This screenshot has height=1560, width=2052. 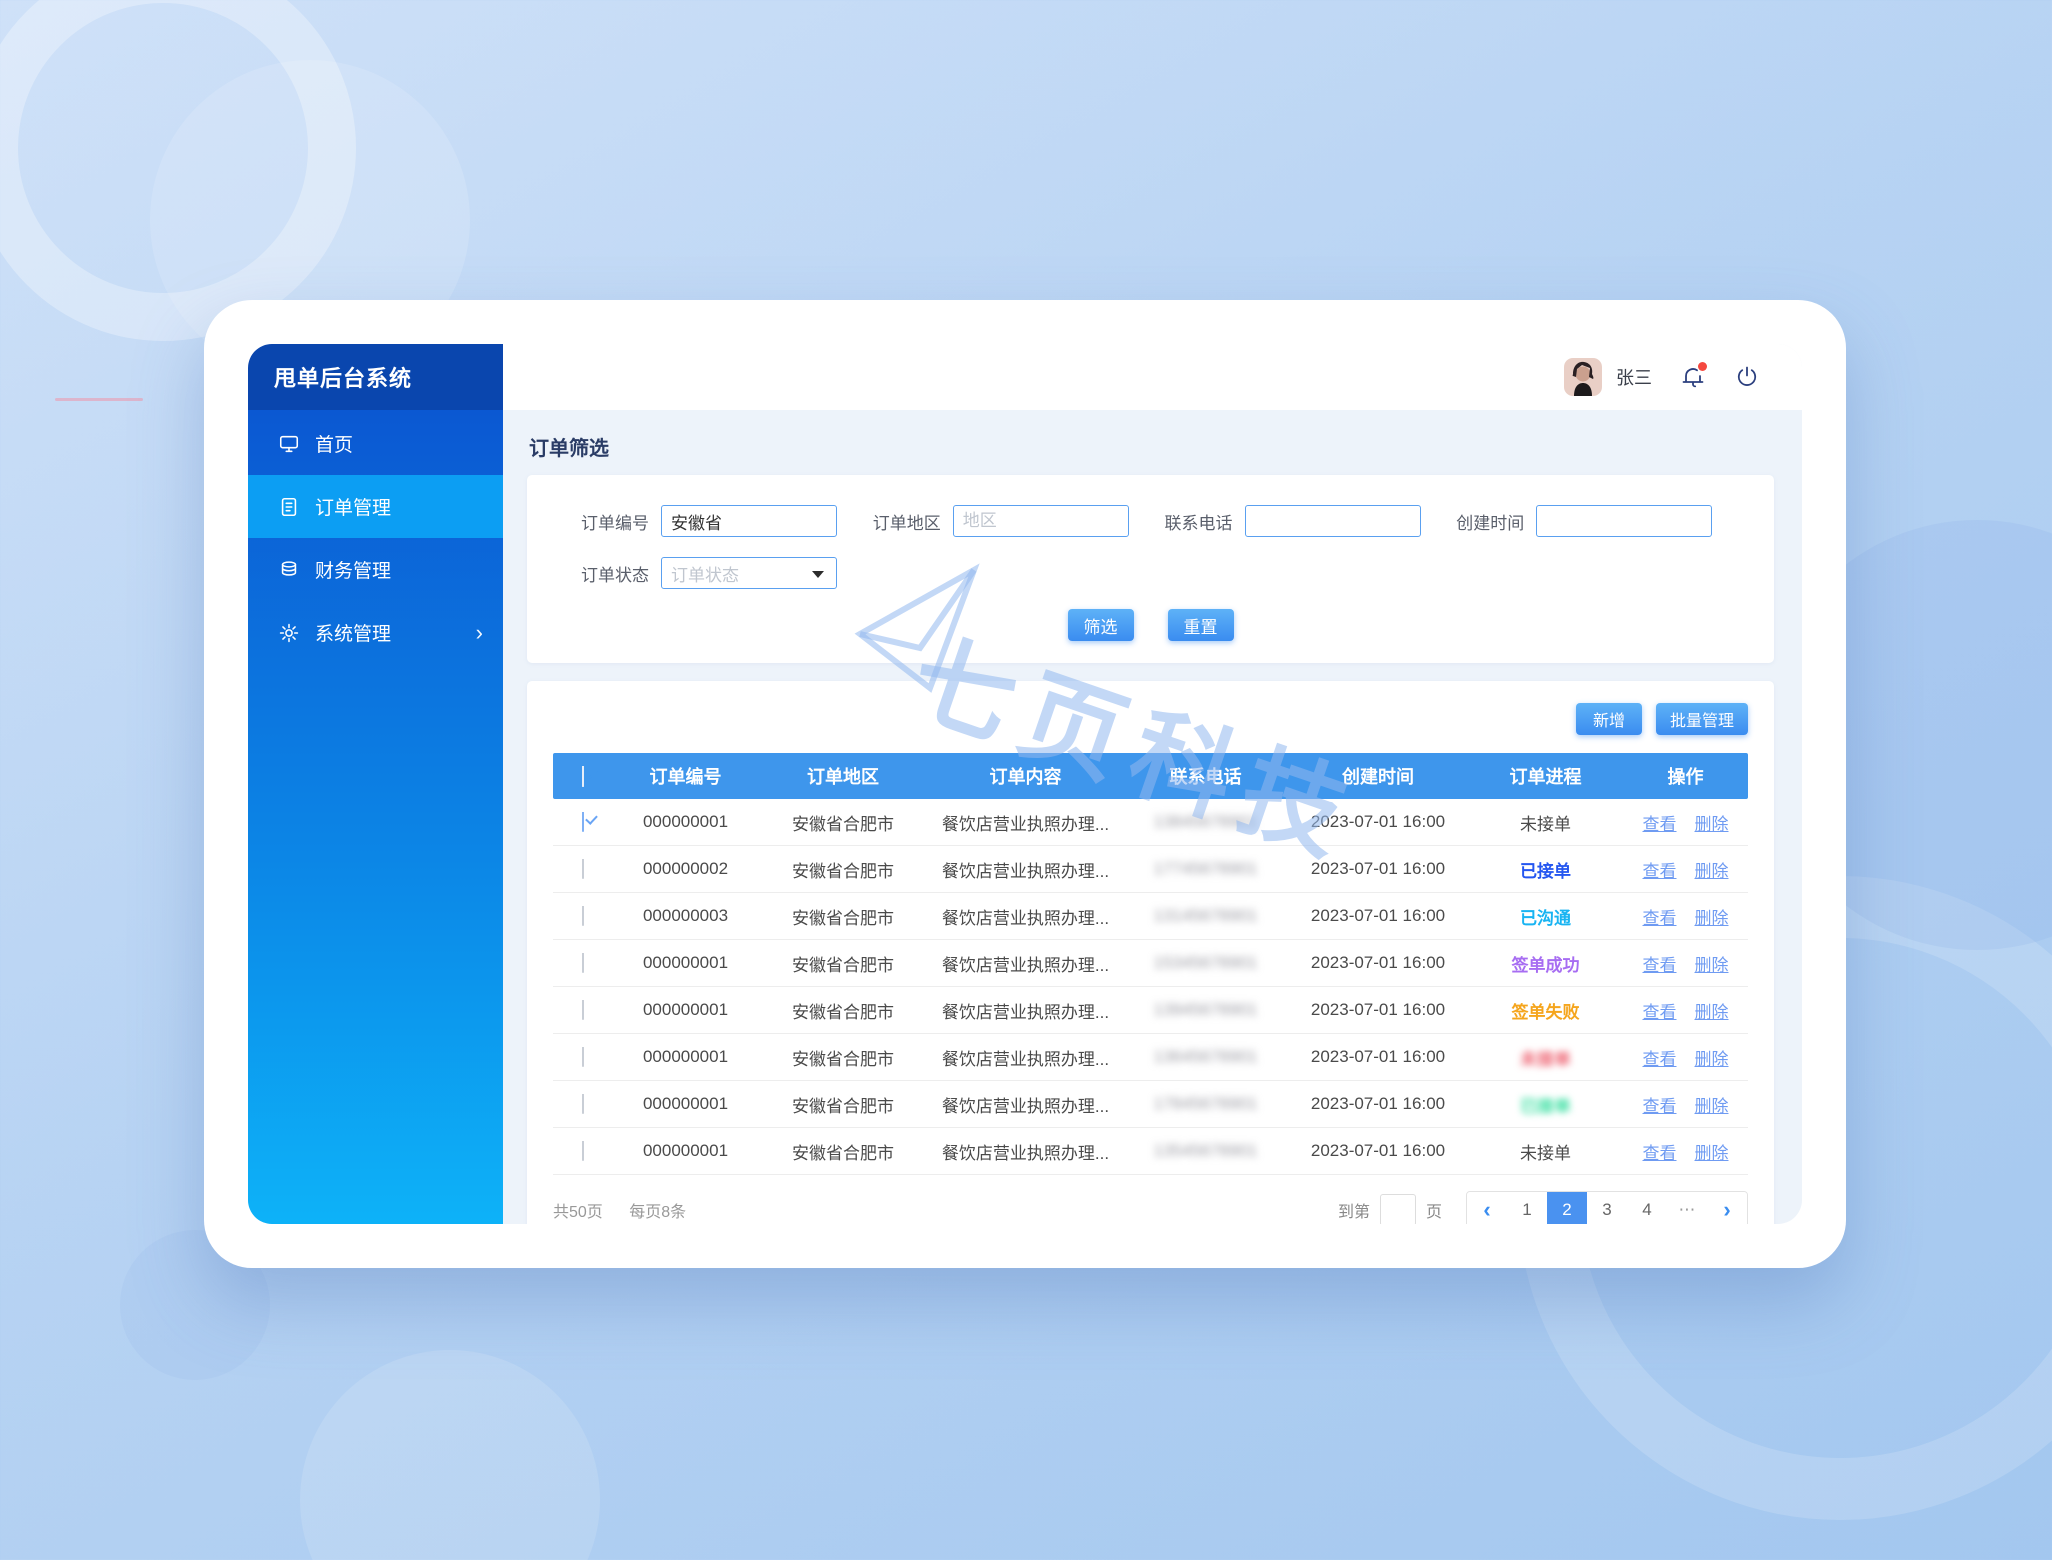 I want to click on status-select: 订单状态, so click(x=749, y=573).